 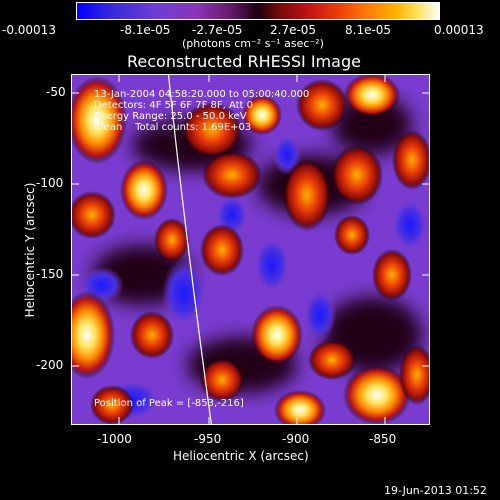 I want to click on peak-position-label: Position of Peak = [-853,-216], so click(x=169, y=403).